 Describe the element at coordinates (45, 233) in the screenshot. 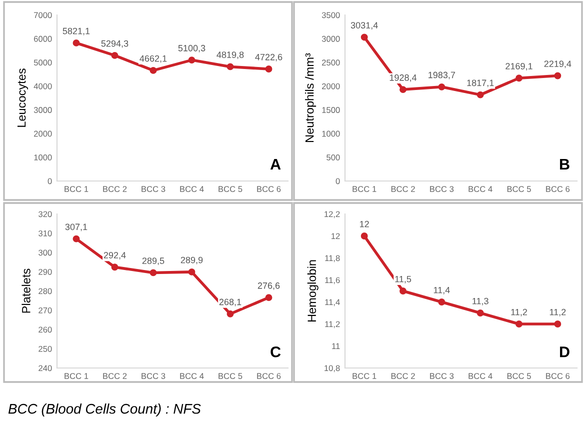

I see `y-tick-label: 310` at that location.